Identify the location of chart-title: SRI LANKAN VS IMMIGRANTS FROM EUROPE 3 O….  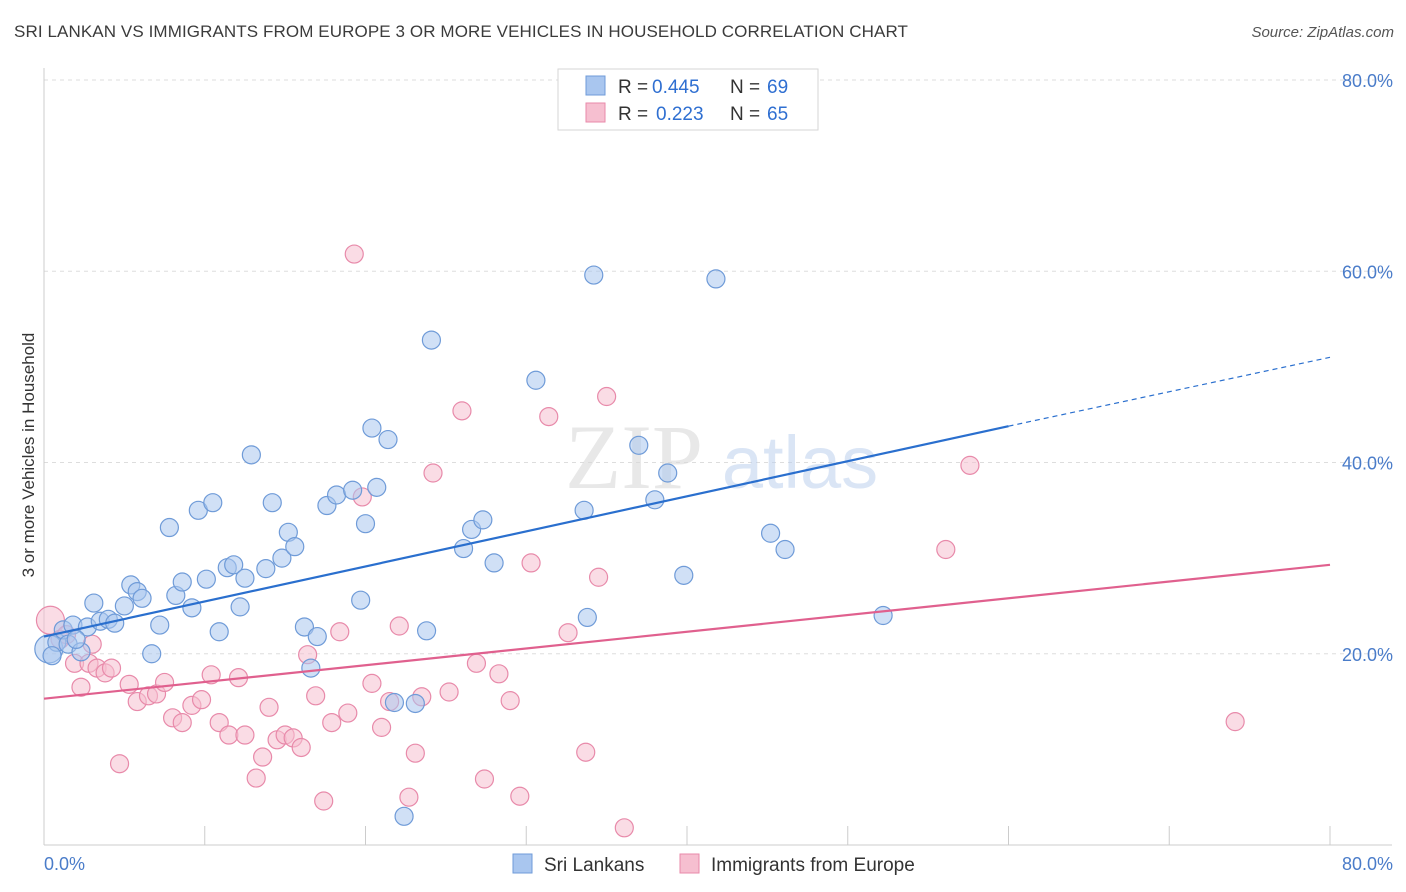
(461, 31).